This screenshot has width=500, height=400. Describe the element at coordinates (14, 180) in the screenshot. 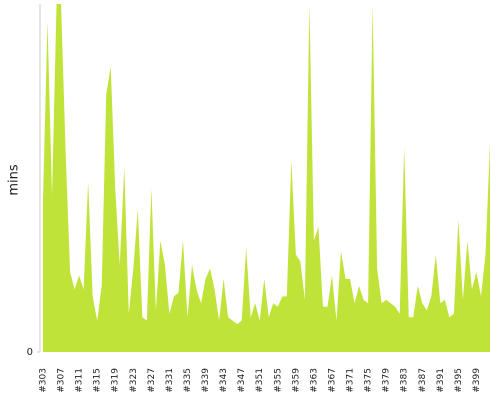

I see `y-axis-label: mins` at that location.